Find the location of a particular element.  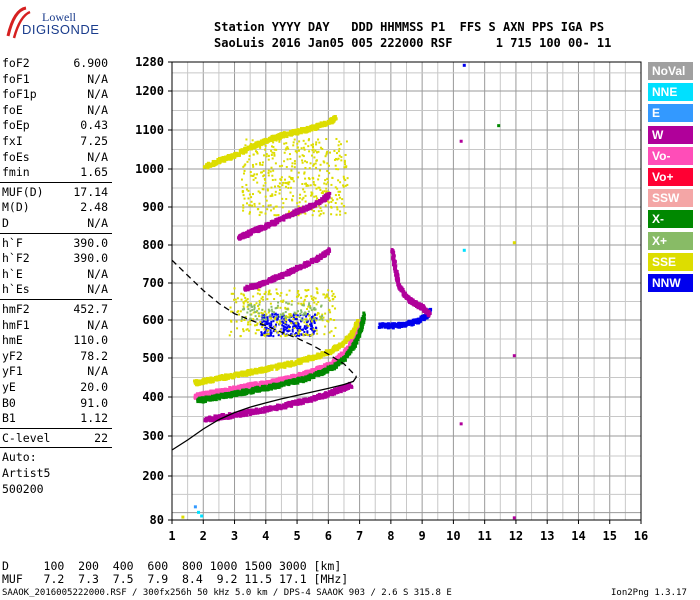

x-tick-label: 1 is located at coordinates (171, 536).